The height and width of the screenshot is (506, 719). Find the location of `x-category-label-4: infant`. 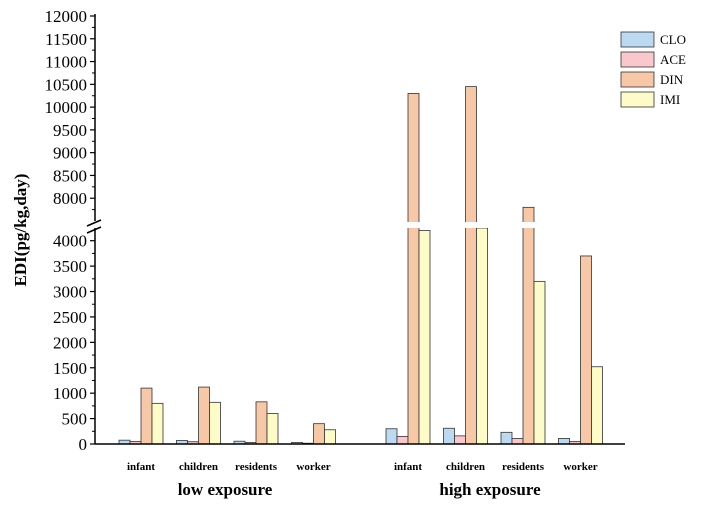

x-category-label-4: infant is located at coordinates (408, 467).